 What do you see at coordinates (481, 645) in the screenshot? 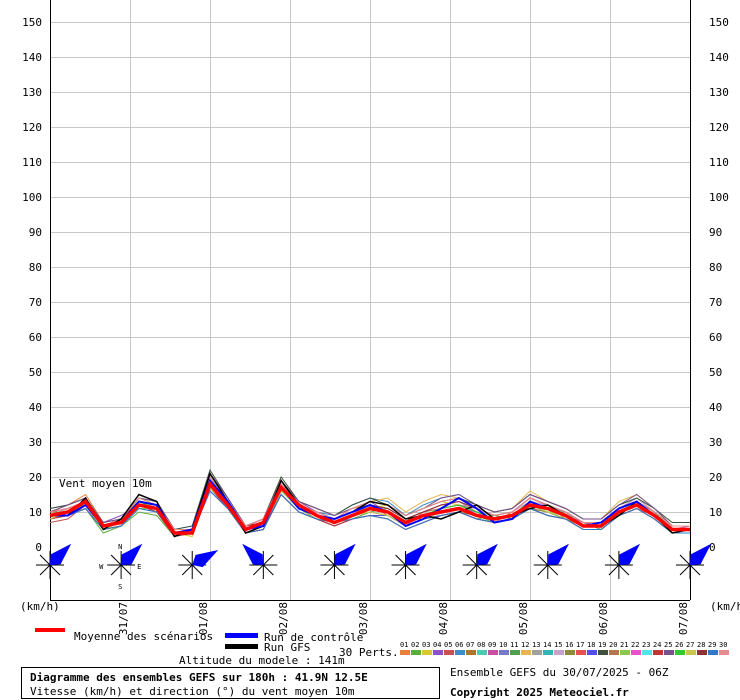
I see `pert-number: 08` at bounding box center [481, 645].